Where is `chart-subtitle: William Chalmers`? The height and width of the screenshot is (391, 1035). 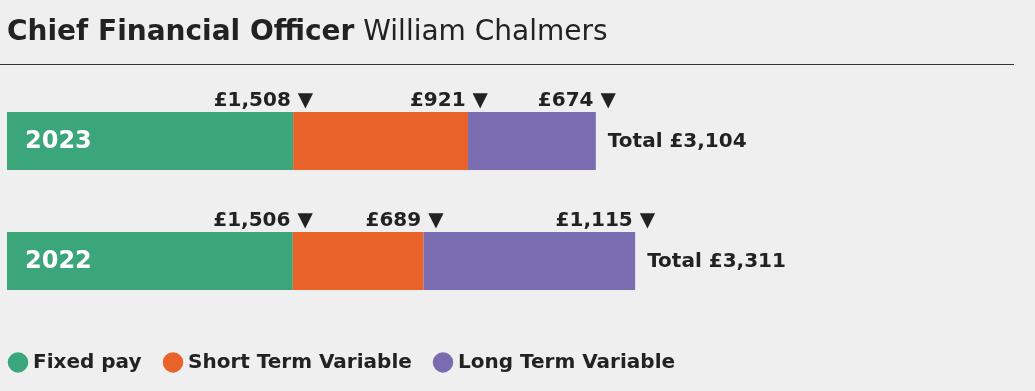
chart-subtitle: William Chalmers is located at coordinates (485, 30).